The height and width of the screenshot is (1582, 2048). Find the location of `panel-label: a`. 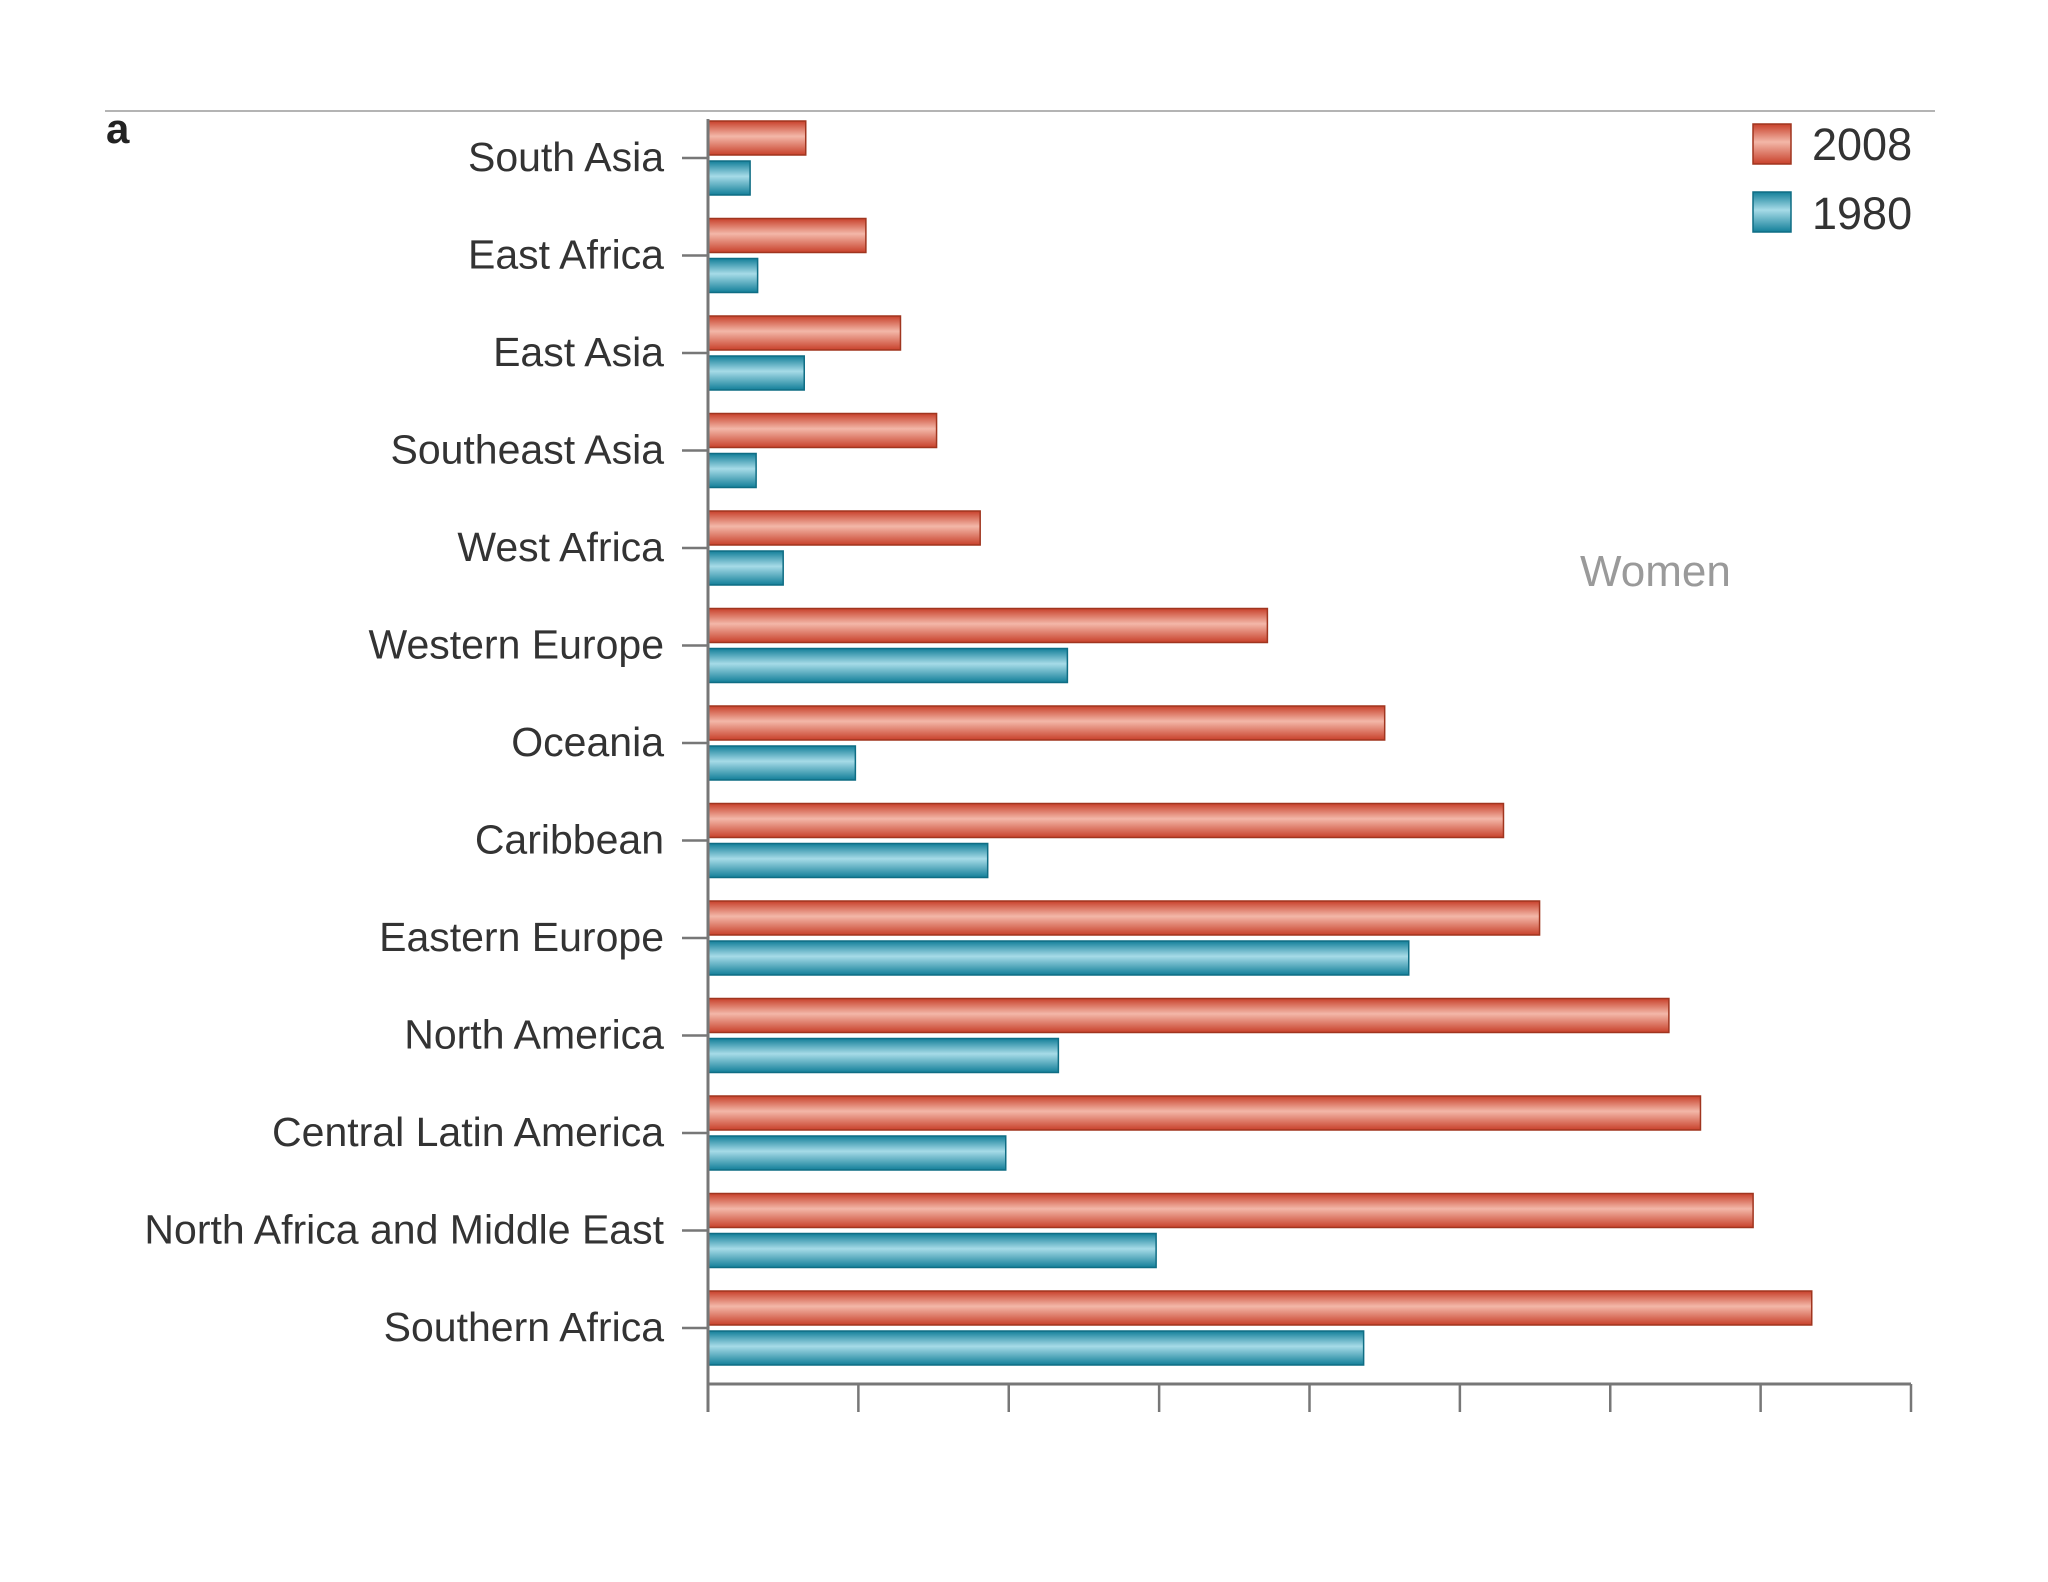

panel-label: a is located at coordinates (118, 128).